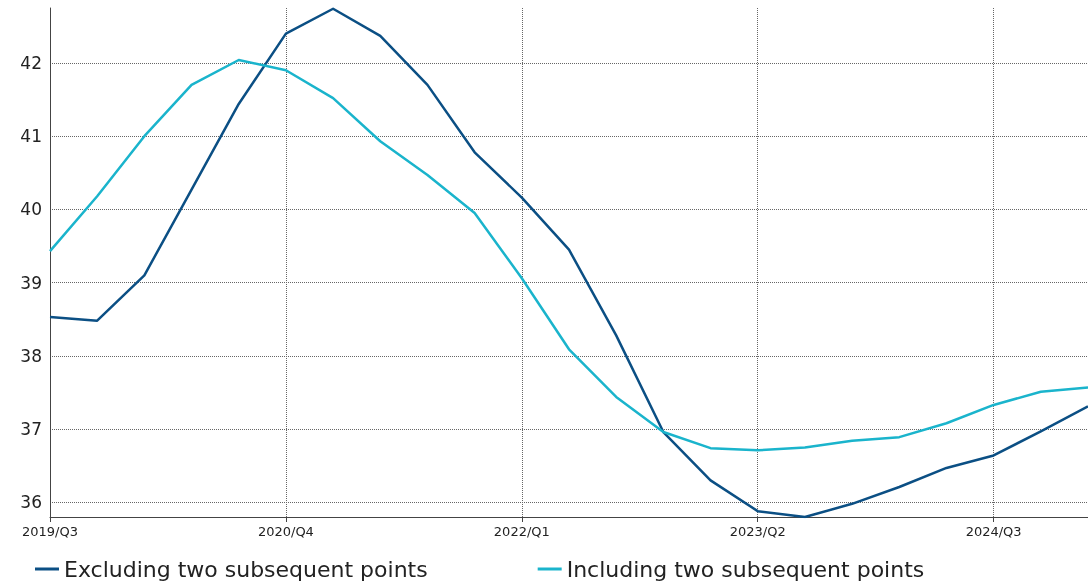 The width and height of the screenshot is (1088, 585). I want to click on x-tick-label: 2020/Q4, so click(285, 531).